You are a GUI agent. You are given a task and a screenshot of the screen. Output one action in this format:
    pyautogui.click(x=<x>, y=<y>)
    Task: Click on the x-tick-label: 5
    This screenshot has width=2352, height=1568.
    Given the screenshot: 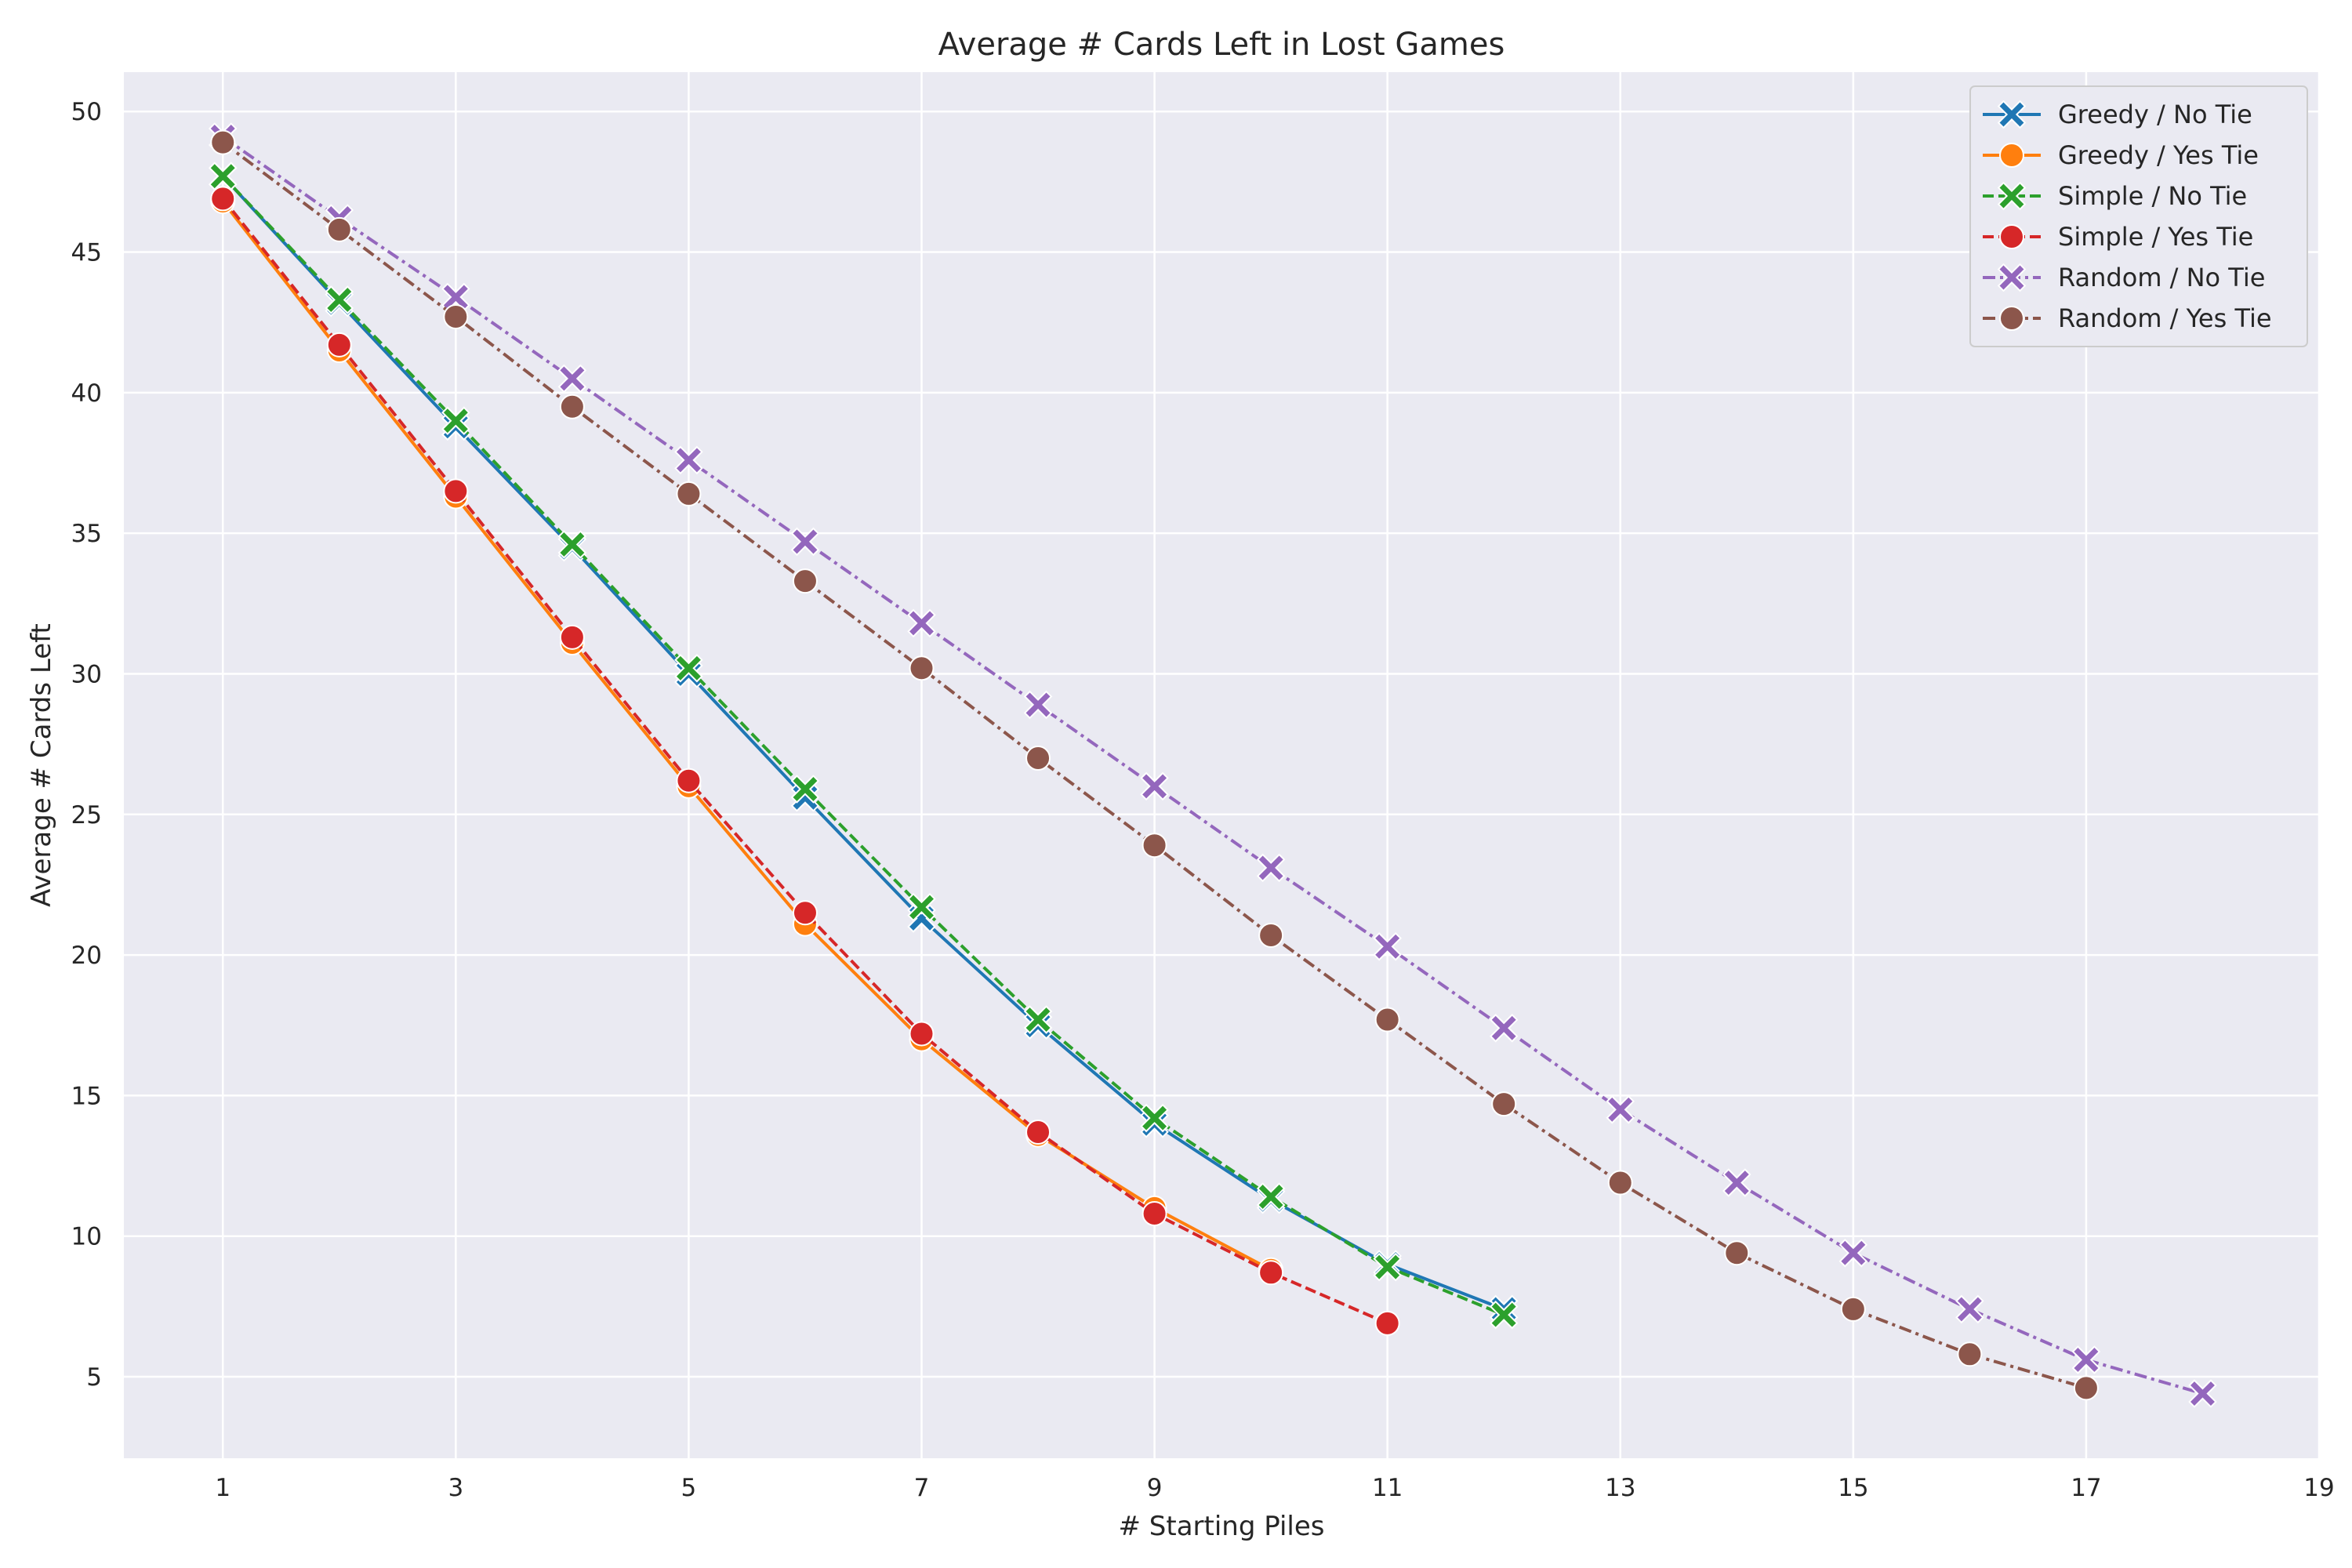 What is the action you would take?
    pyautogui.click(x=689, y=1488)
    